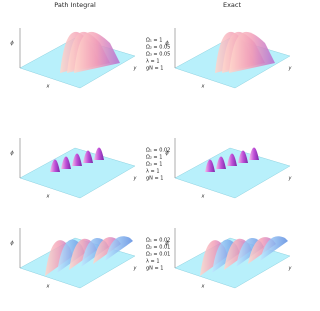  I want to click on column-title: Exact, so click(232, 5).